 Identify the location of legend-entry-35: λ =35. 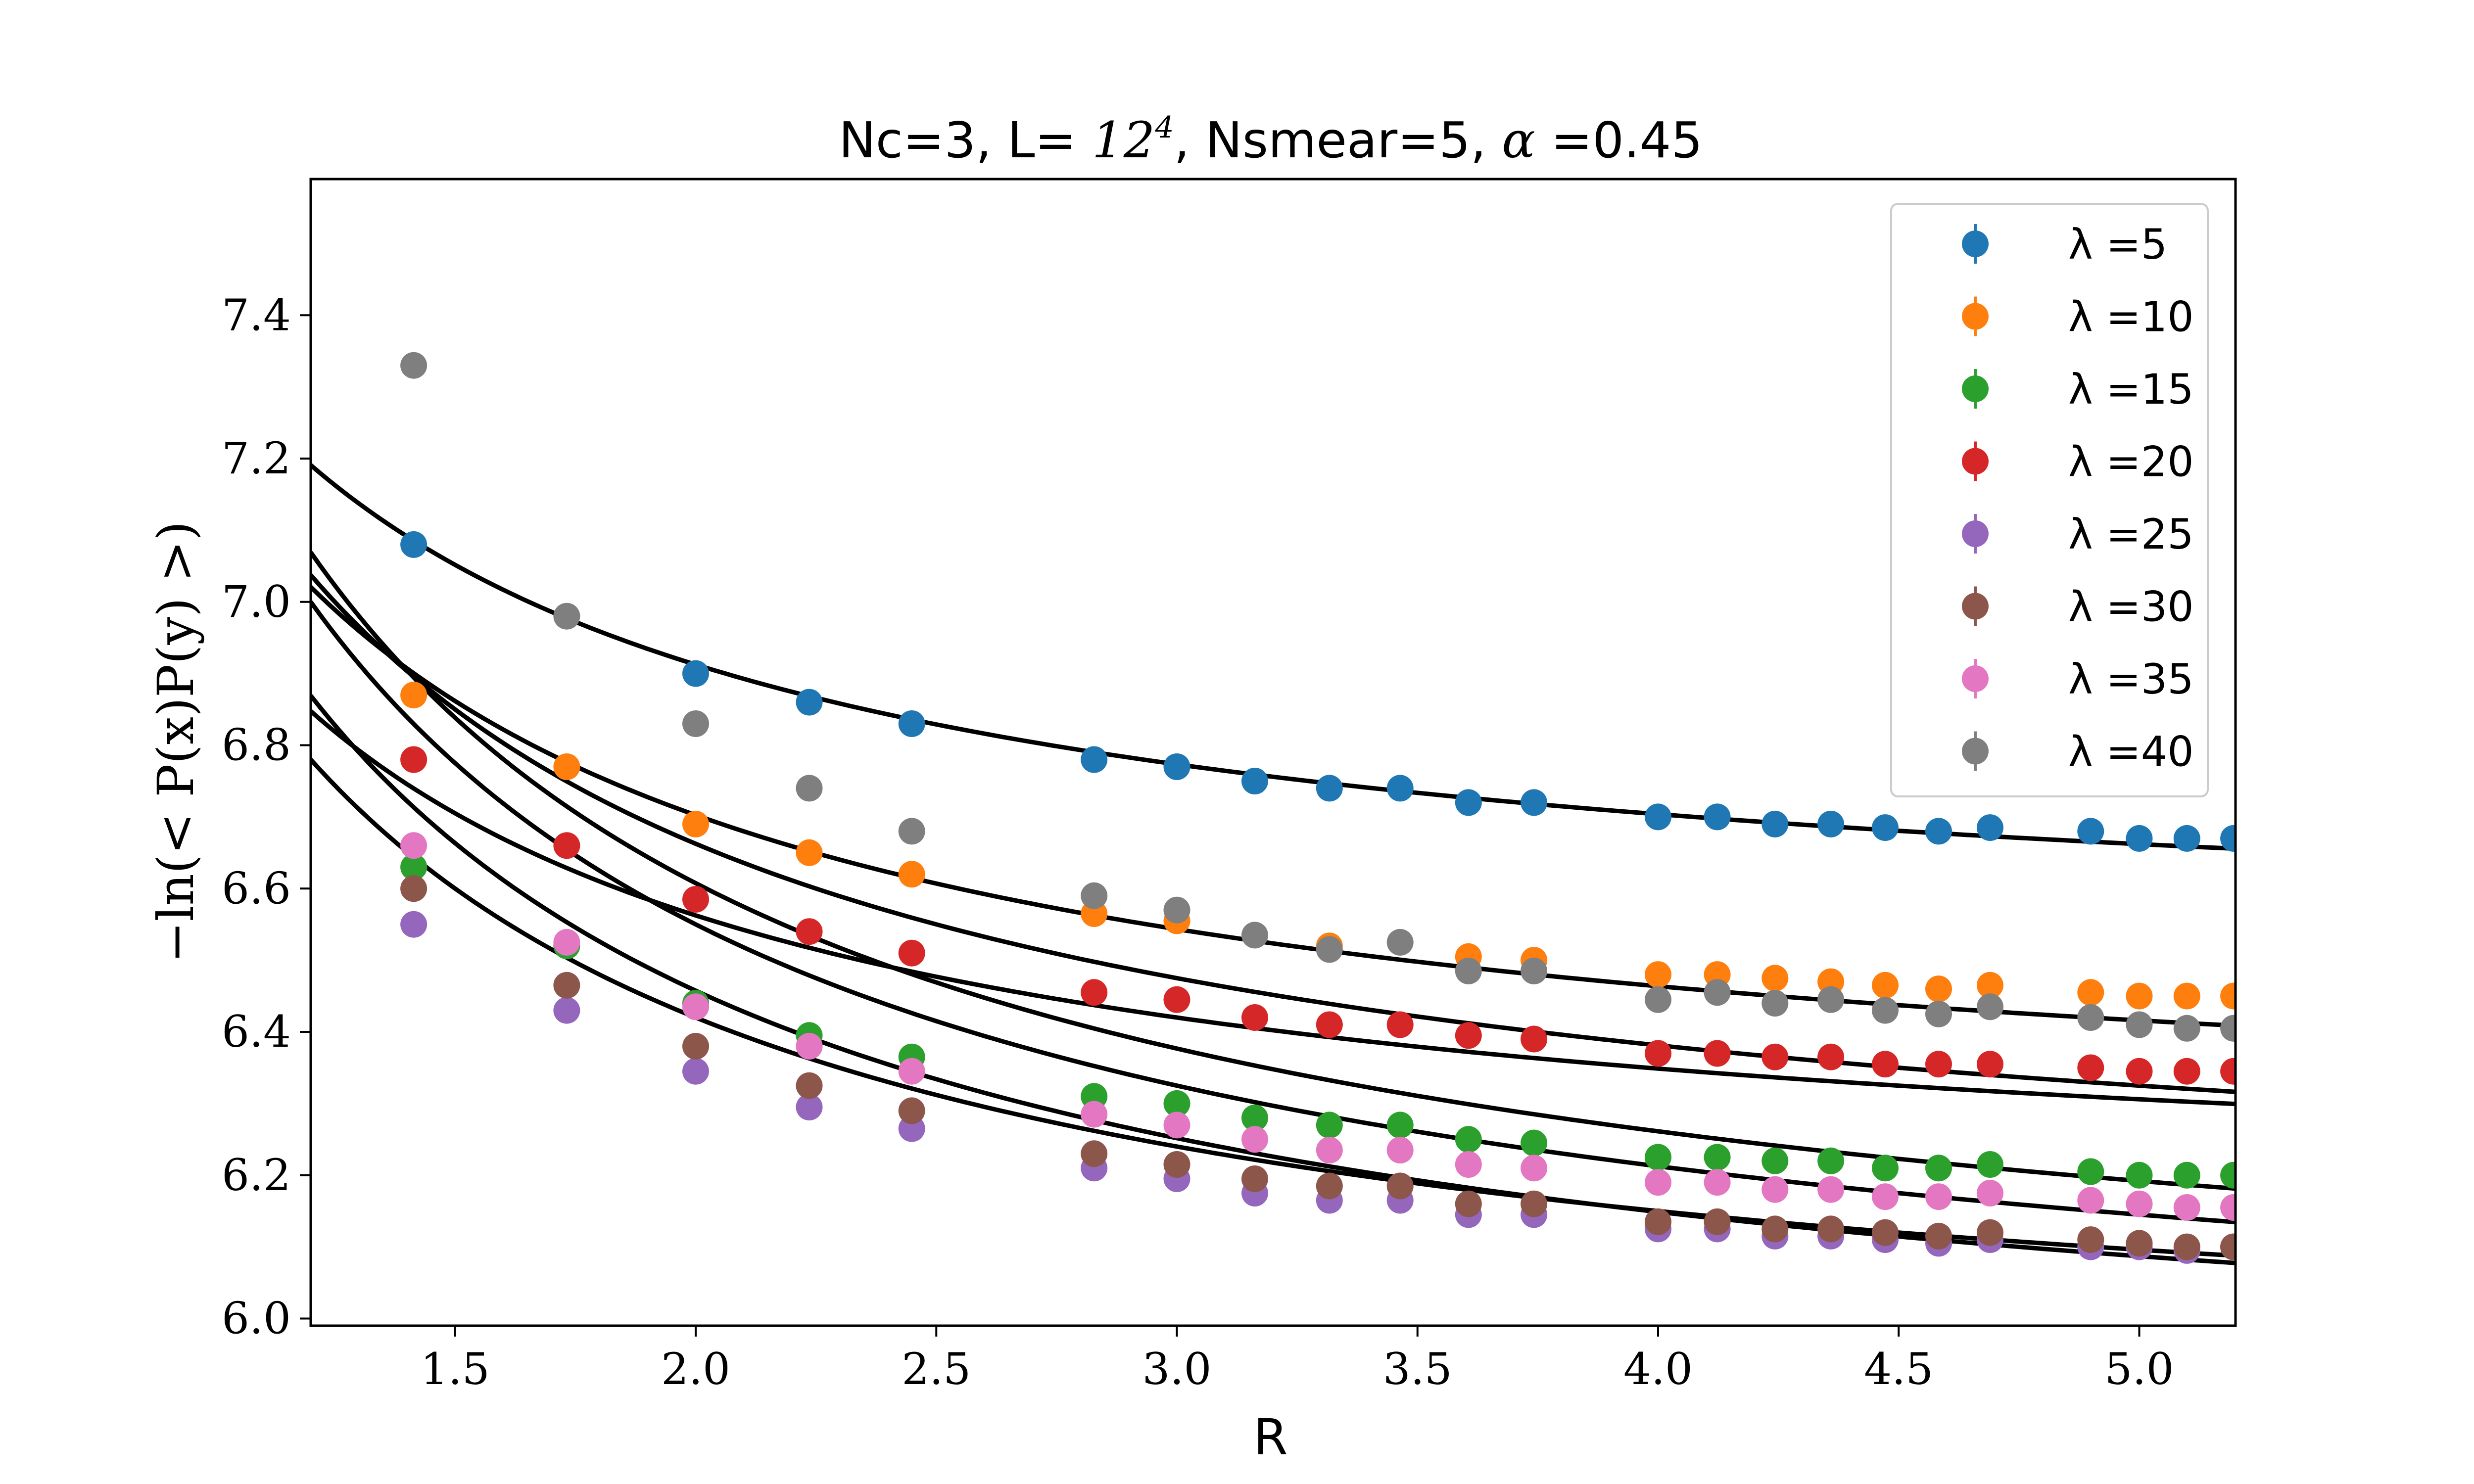
(2078, 679).